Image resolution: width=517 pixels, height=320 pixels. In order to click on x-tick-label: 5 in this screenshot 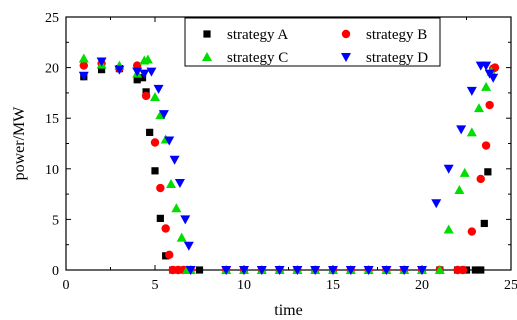, I will do `click(155, 285)`.